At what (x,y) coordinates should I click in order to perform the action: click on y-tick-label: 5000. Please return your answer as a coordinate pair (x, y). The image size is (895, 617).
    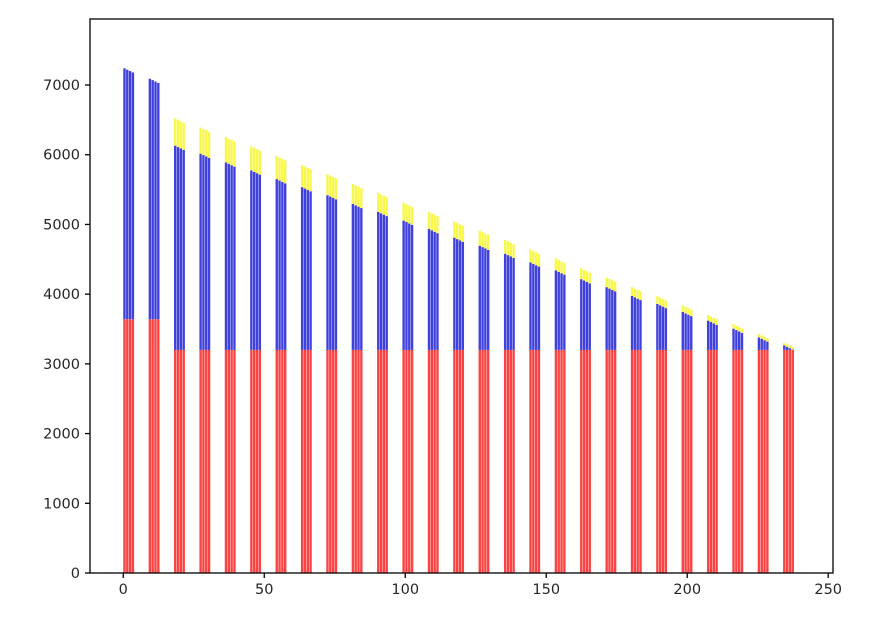
    Looking at the image, I should click on (61, 225).